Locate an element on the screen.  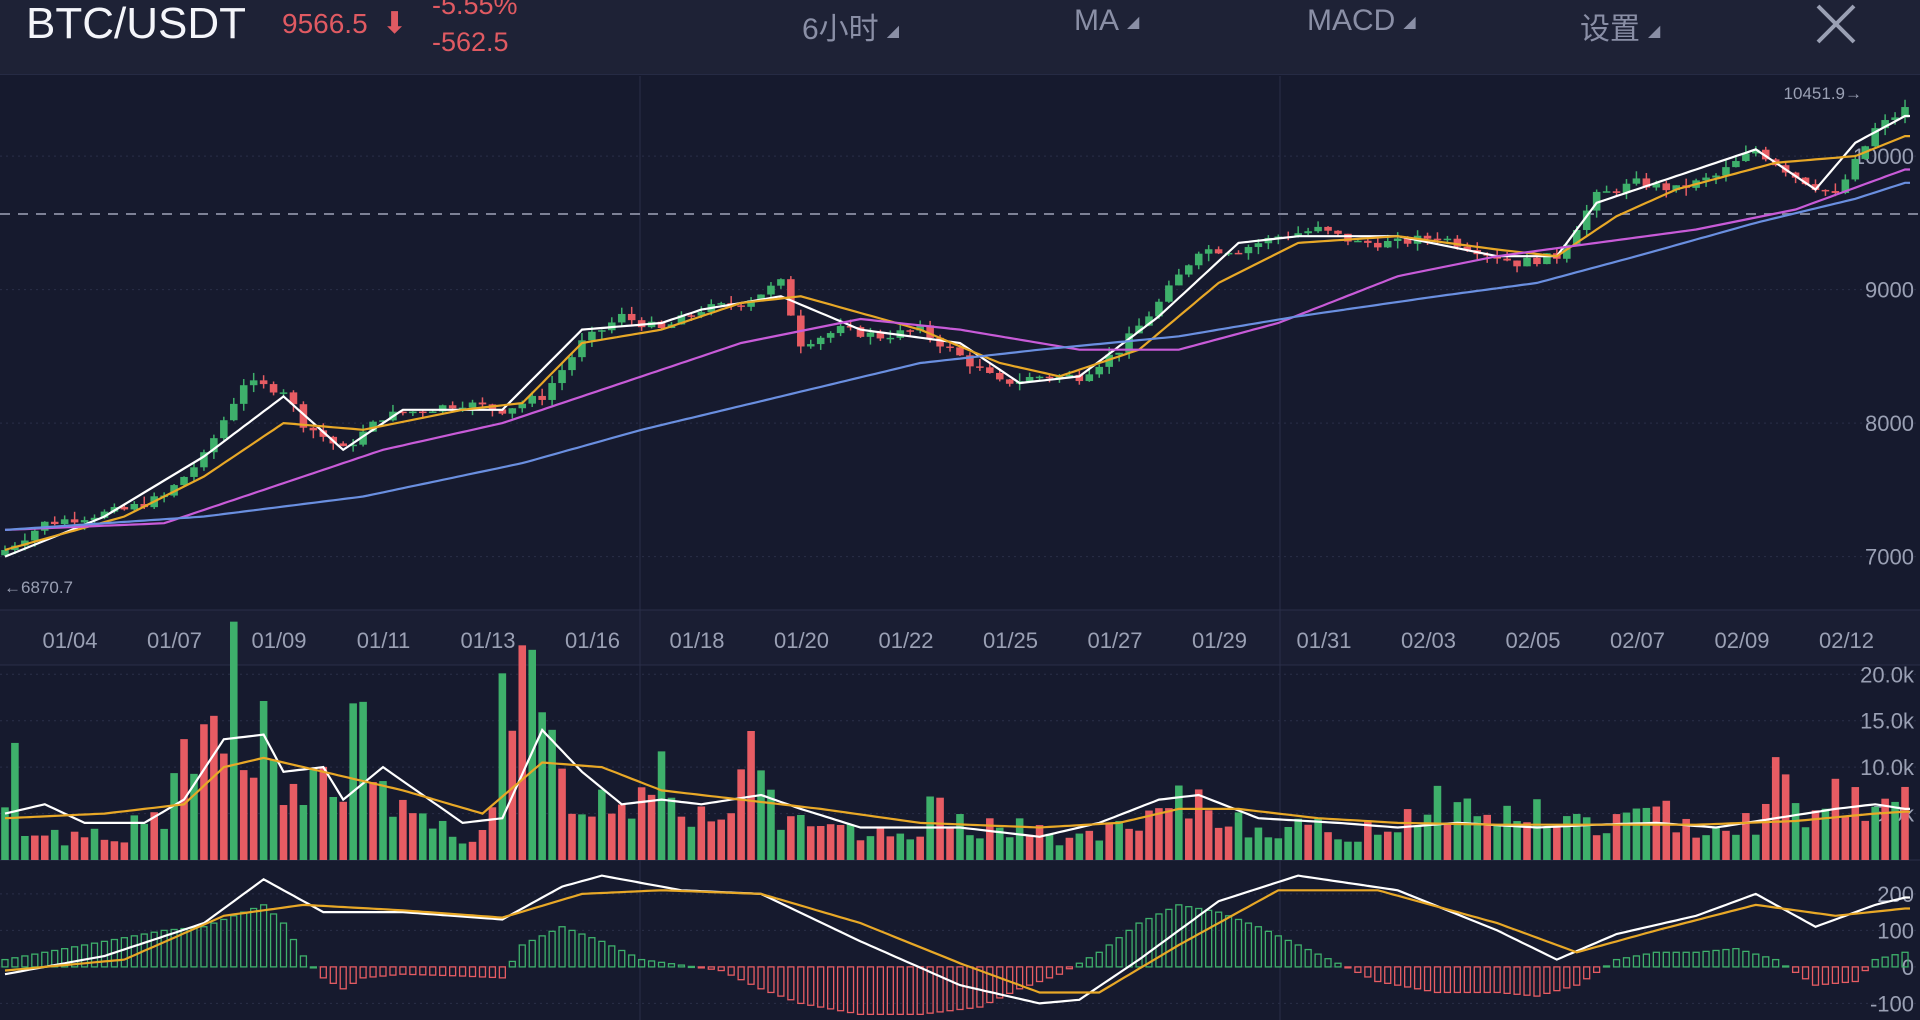
close-icon is located at coordinates (1836, 24).